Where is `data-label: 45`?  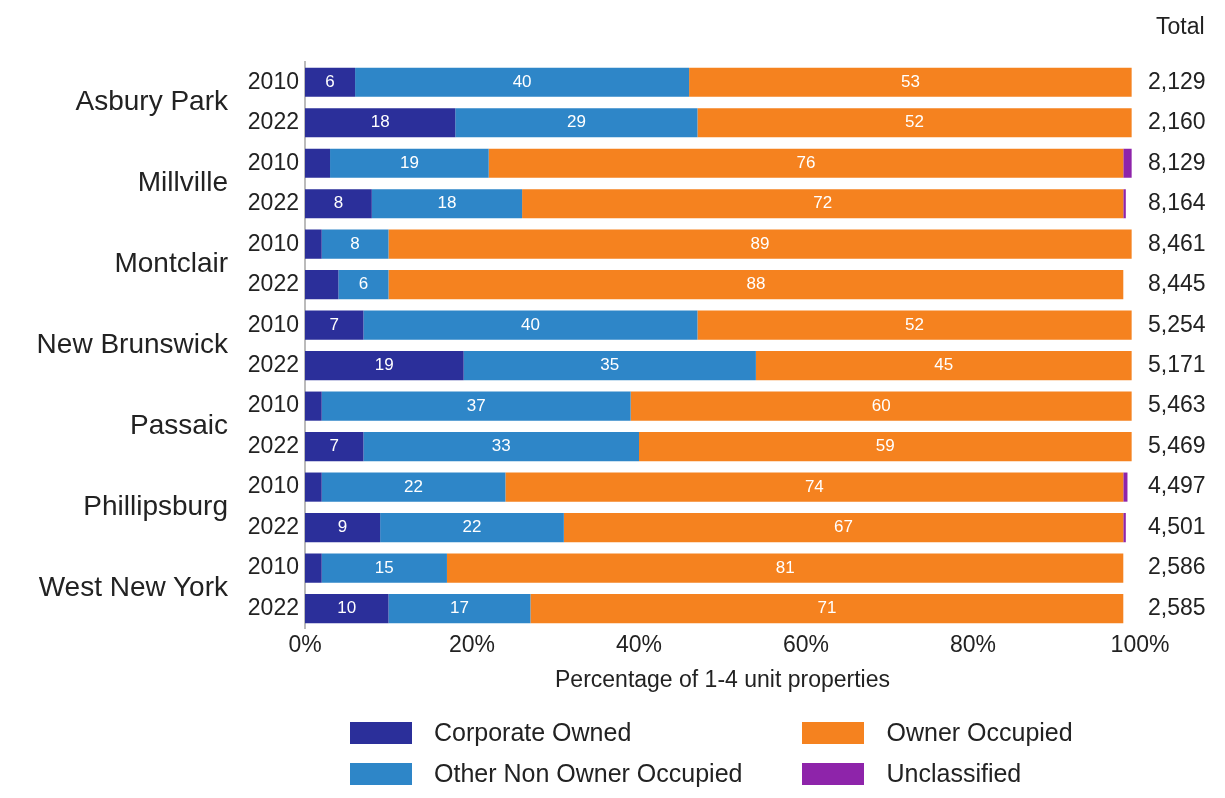
data-label: 45 is located at coordinates (944, 365).